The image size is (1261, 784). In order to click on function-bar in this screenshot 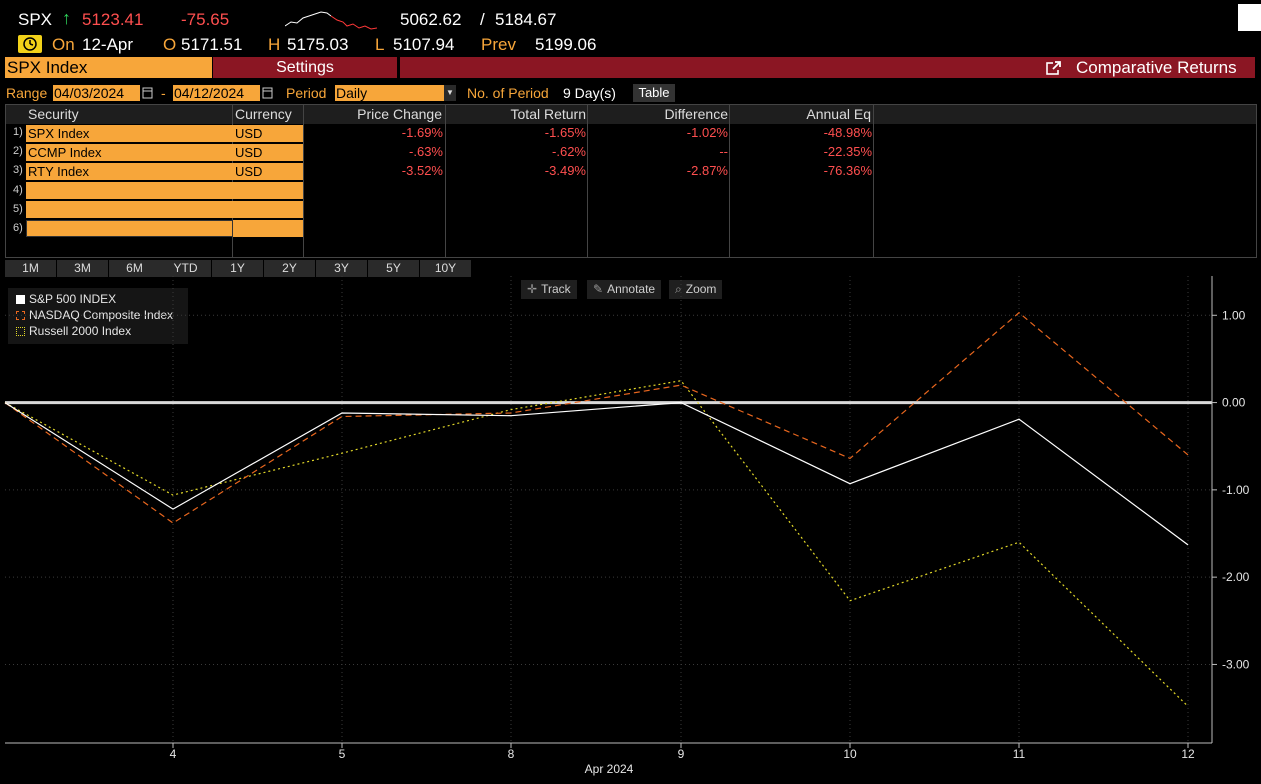, I will do `click(827, 67)`.